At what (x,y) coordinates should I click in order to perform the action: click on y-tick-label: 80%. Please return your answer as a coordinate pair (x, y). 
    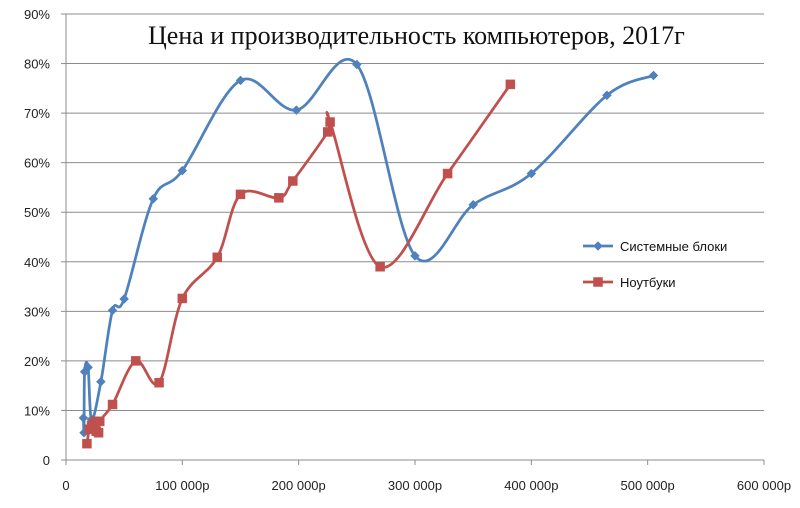
    Looking at the image, I should click on (37, 64).